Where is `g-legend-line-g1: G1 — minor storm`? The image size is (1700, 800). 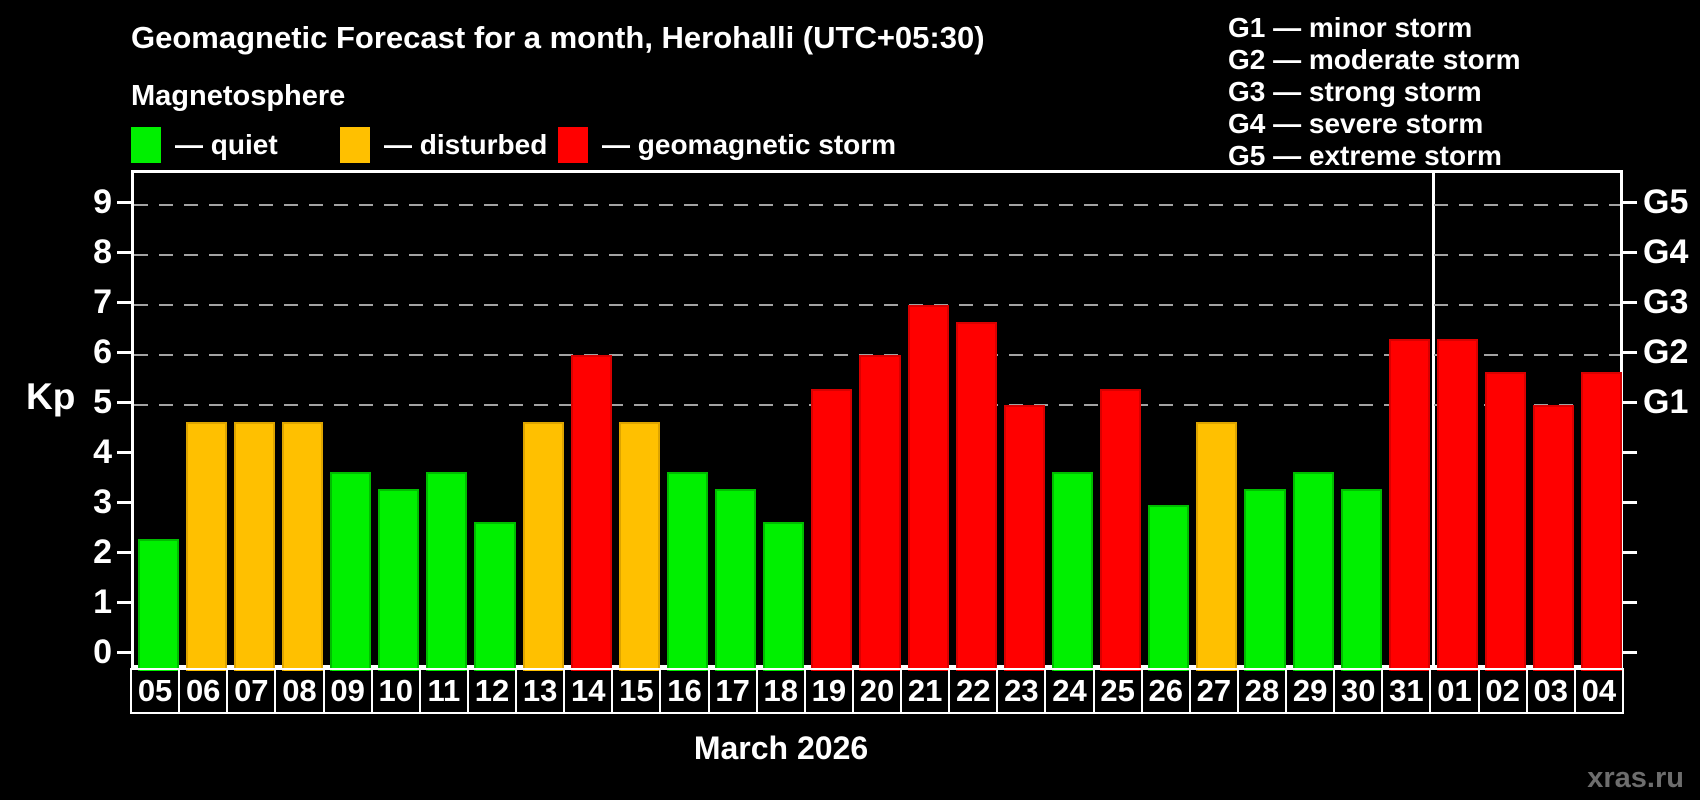 g-legend-line-g1: G1 — minor storm is located at coordinates (1350, 27).